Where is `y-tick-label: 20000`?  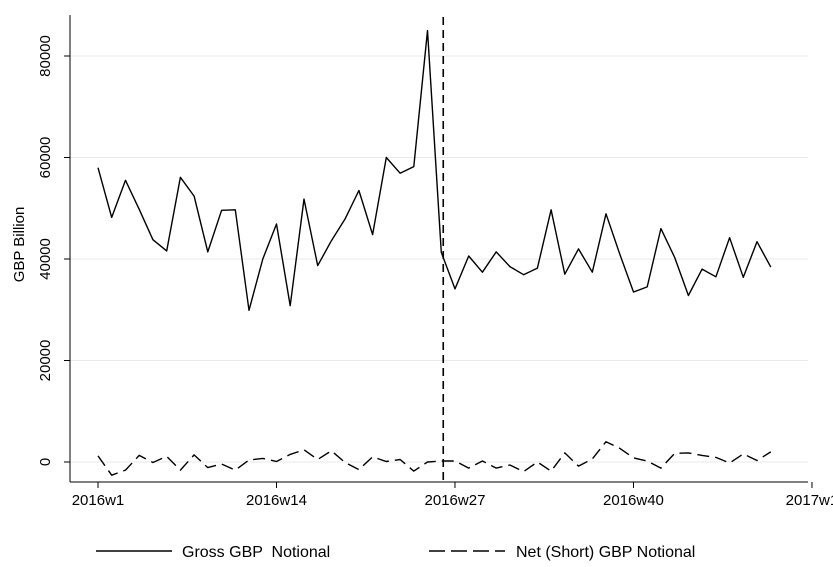 y-tick-label: 20000 is located at coordinates (45, 361).